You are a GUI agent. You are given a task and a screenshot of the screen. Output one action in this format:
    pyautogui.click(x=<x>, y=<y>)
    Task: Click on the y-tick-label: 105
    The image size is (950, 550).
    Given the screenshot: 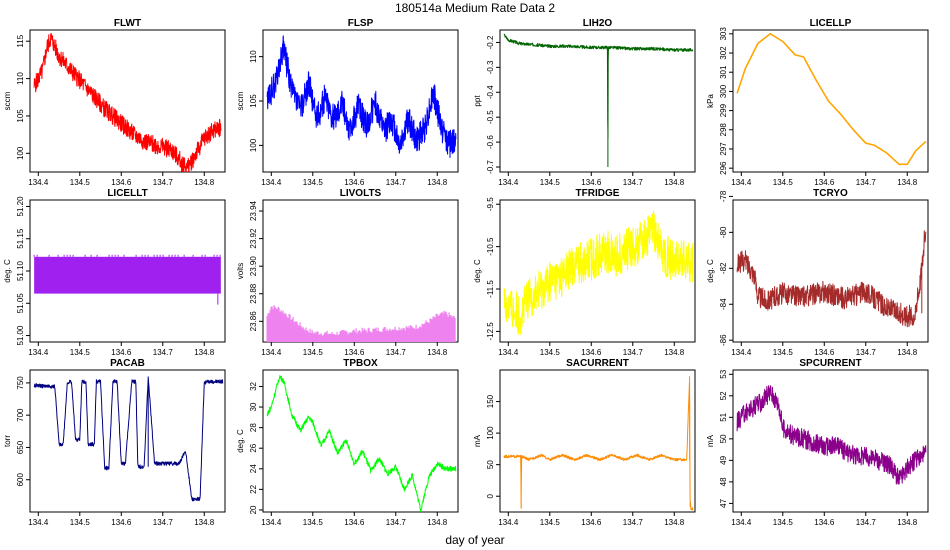 What is the action you would take?
    pyautogui.click(x=253, y=101)
    